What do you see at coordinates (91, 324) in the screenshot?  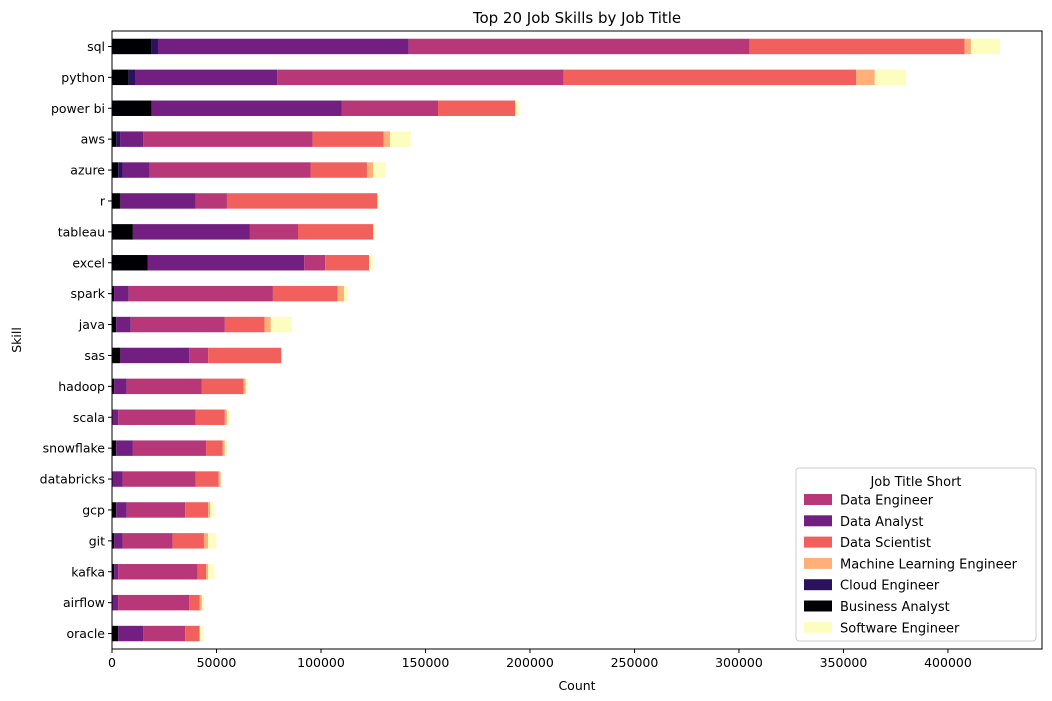 I see `y-tick-label: java` at bounding box center [91, 324].